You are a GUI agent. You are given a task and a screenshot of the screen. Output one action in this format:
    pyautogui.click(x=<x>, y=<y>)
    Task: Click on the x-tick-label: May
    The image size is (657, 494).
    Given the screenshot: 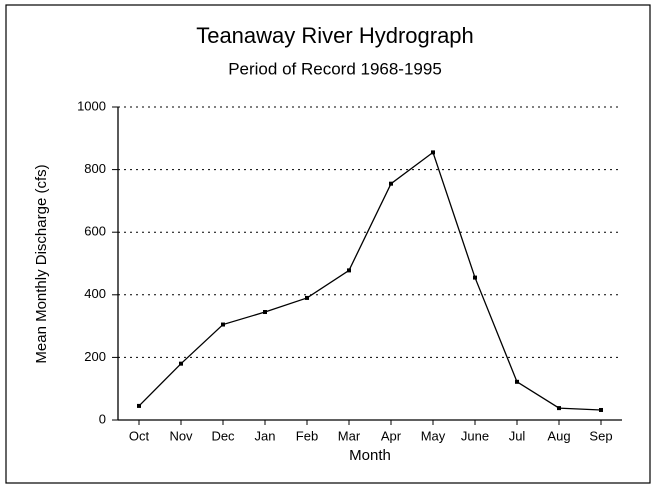 What is the action you would take?
    pyautogui.click(x=433, y=435)
    